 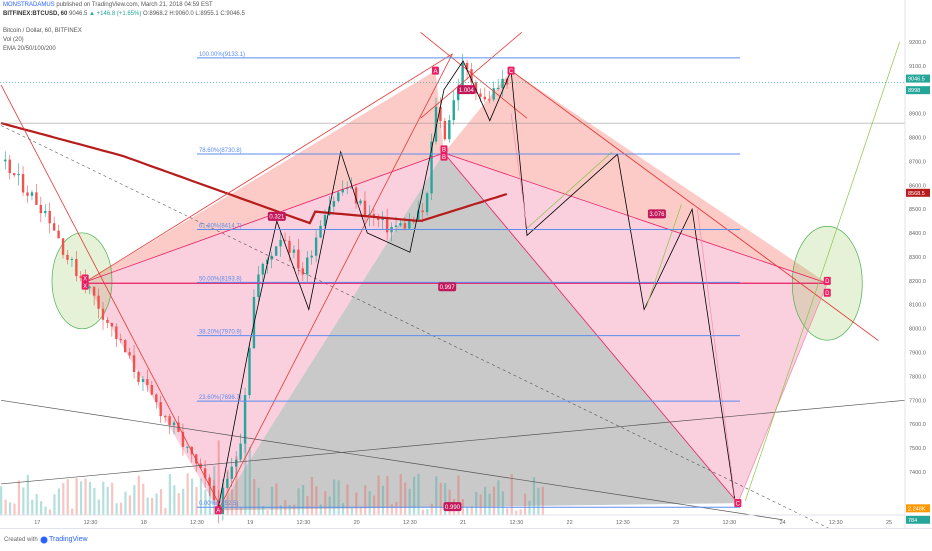 I want to click on ema-legend: EMA 20/50/100/200, so click(x=29, y=49).